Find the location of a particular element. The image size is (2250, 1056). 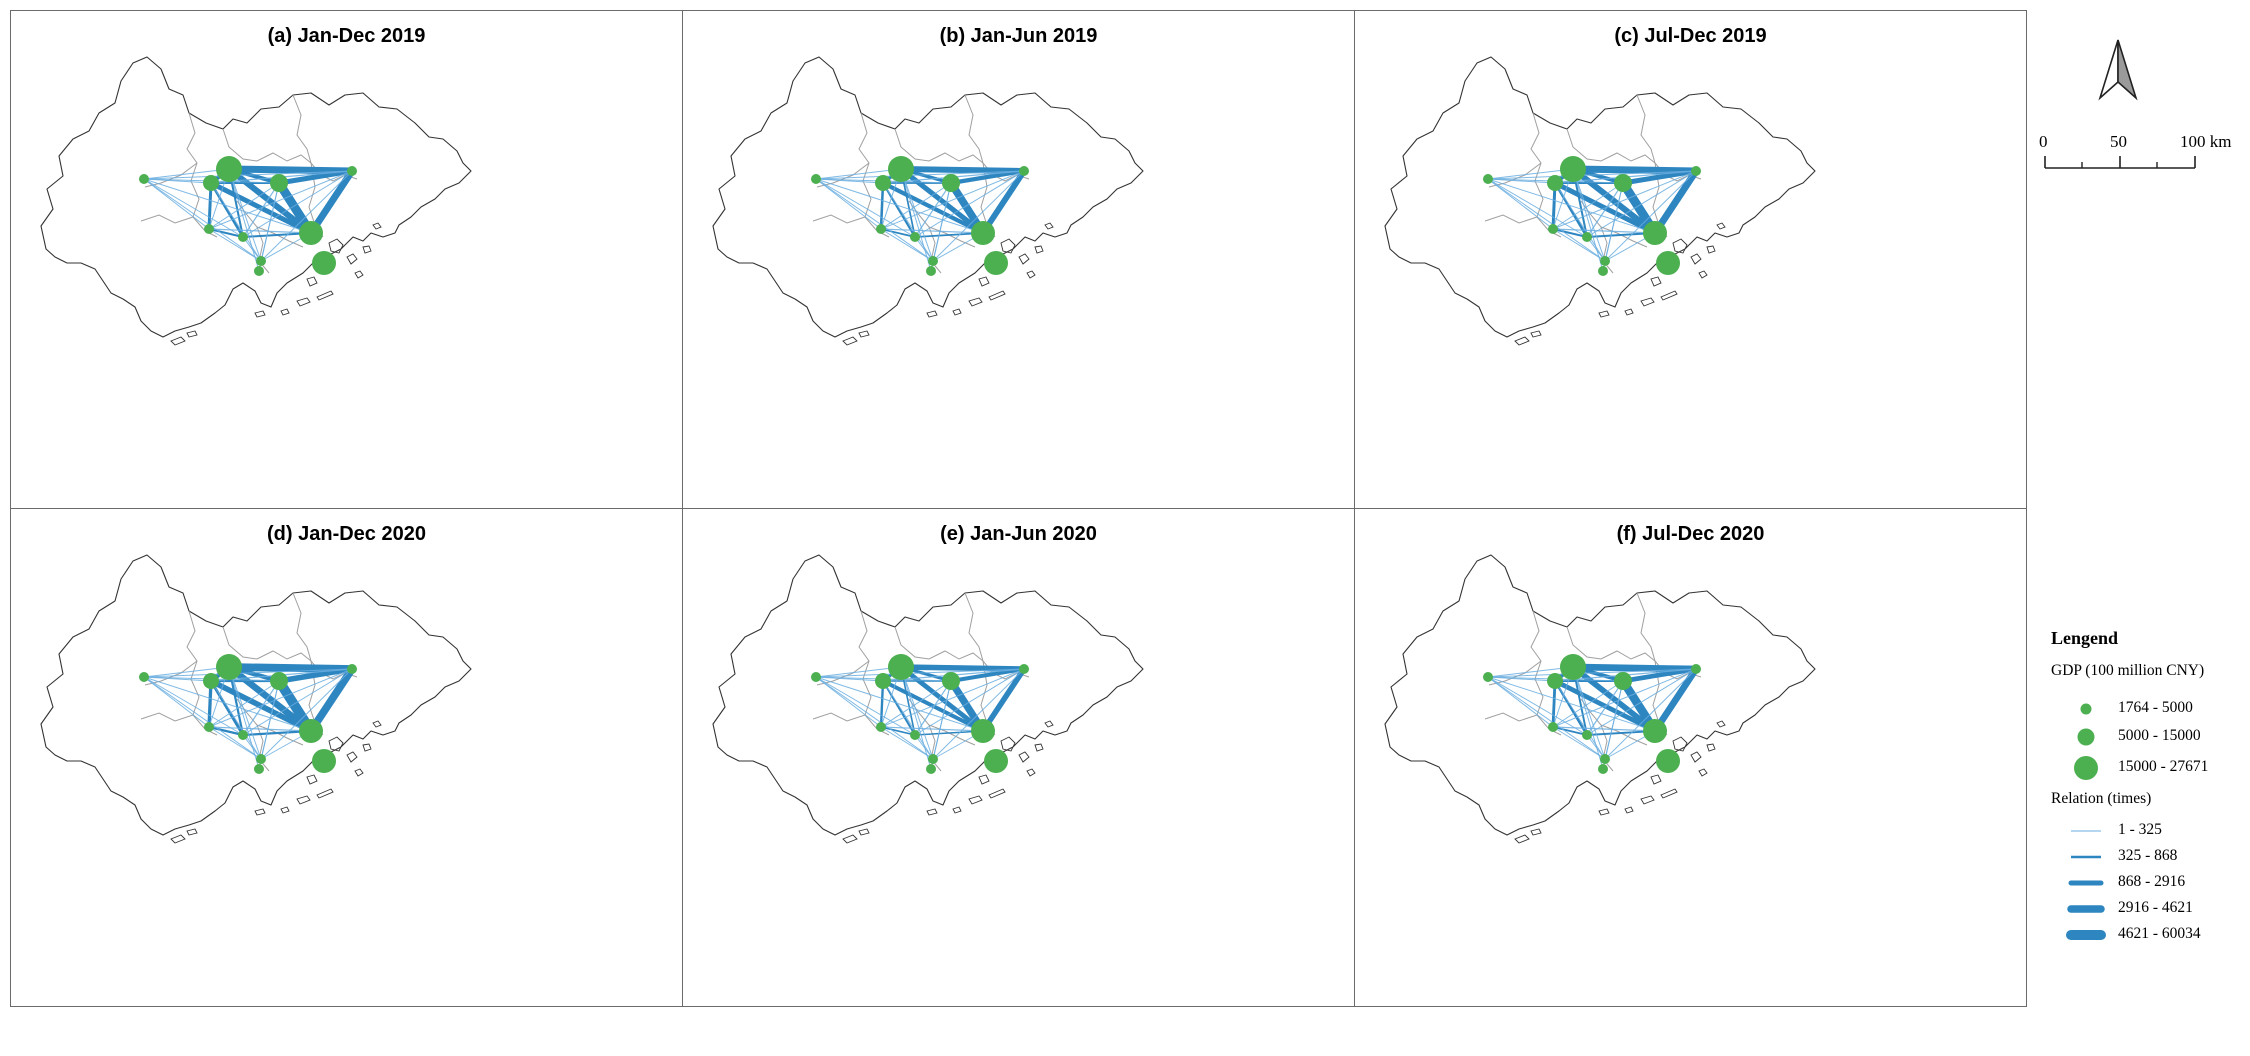

map-panel-b: (b) Jan-Jun 2019 is located at coordinates (1018, 259).